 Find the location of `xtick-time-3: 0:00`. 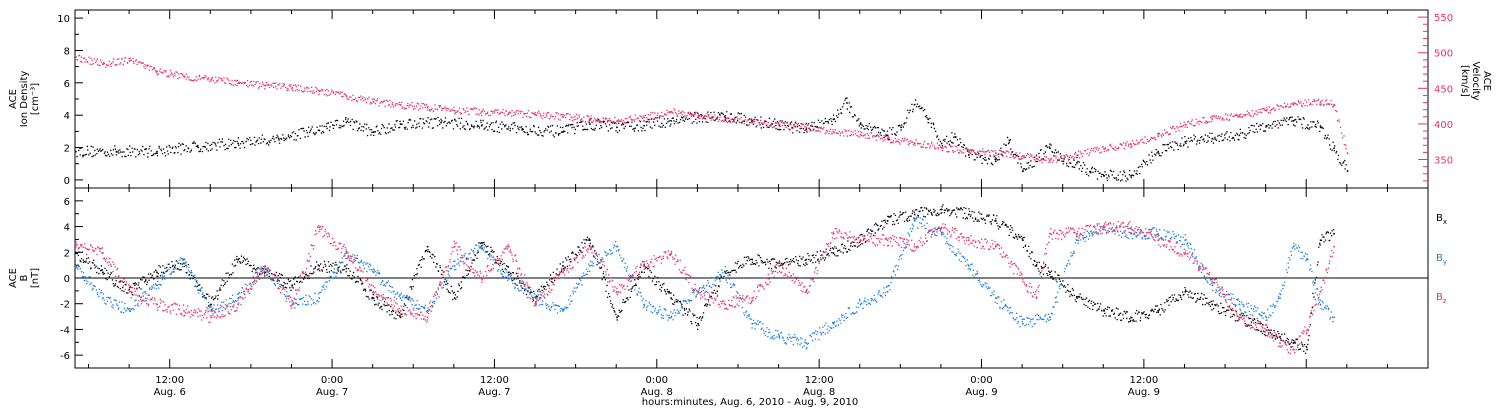

xtick-time-3: 0:00 is located at coordinates (657, 380).